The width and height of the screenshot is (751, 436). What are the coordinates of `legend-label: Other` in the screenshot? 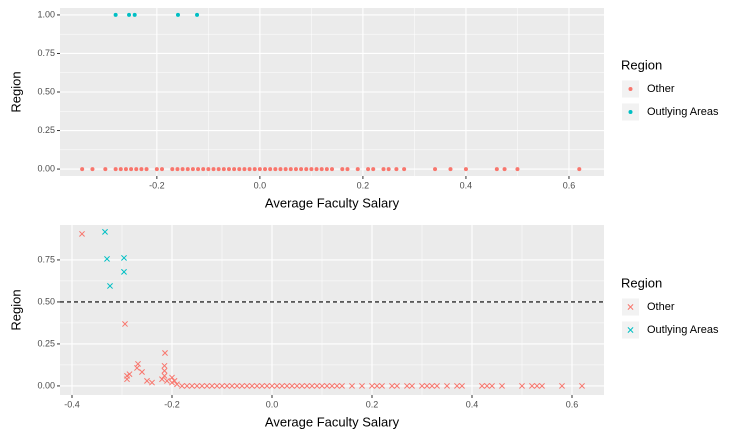 It's located at (661, 307).